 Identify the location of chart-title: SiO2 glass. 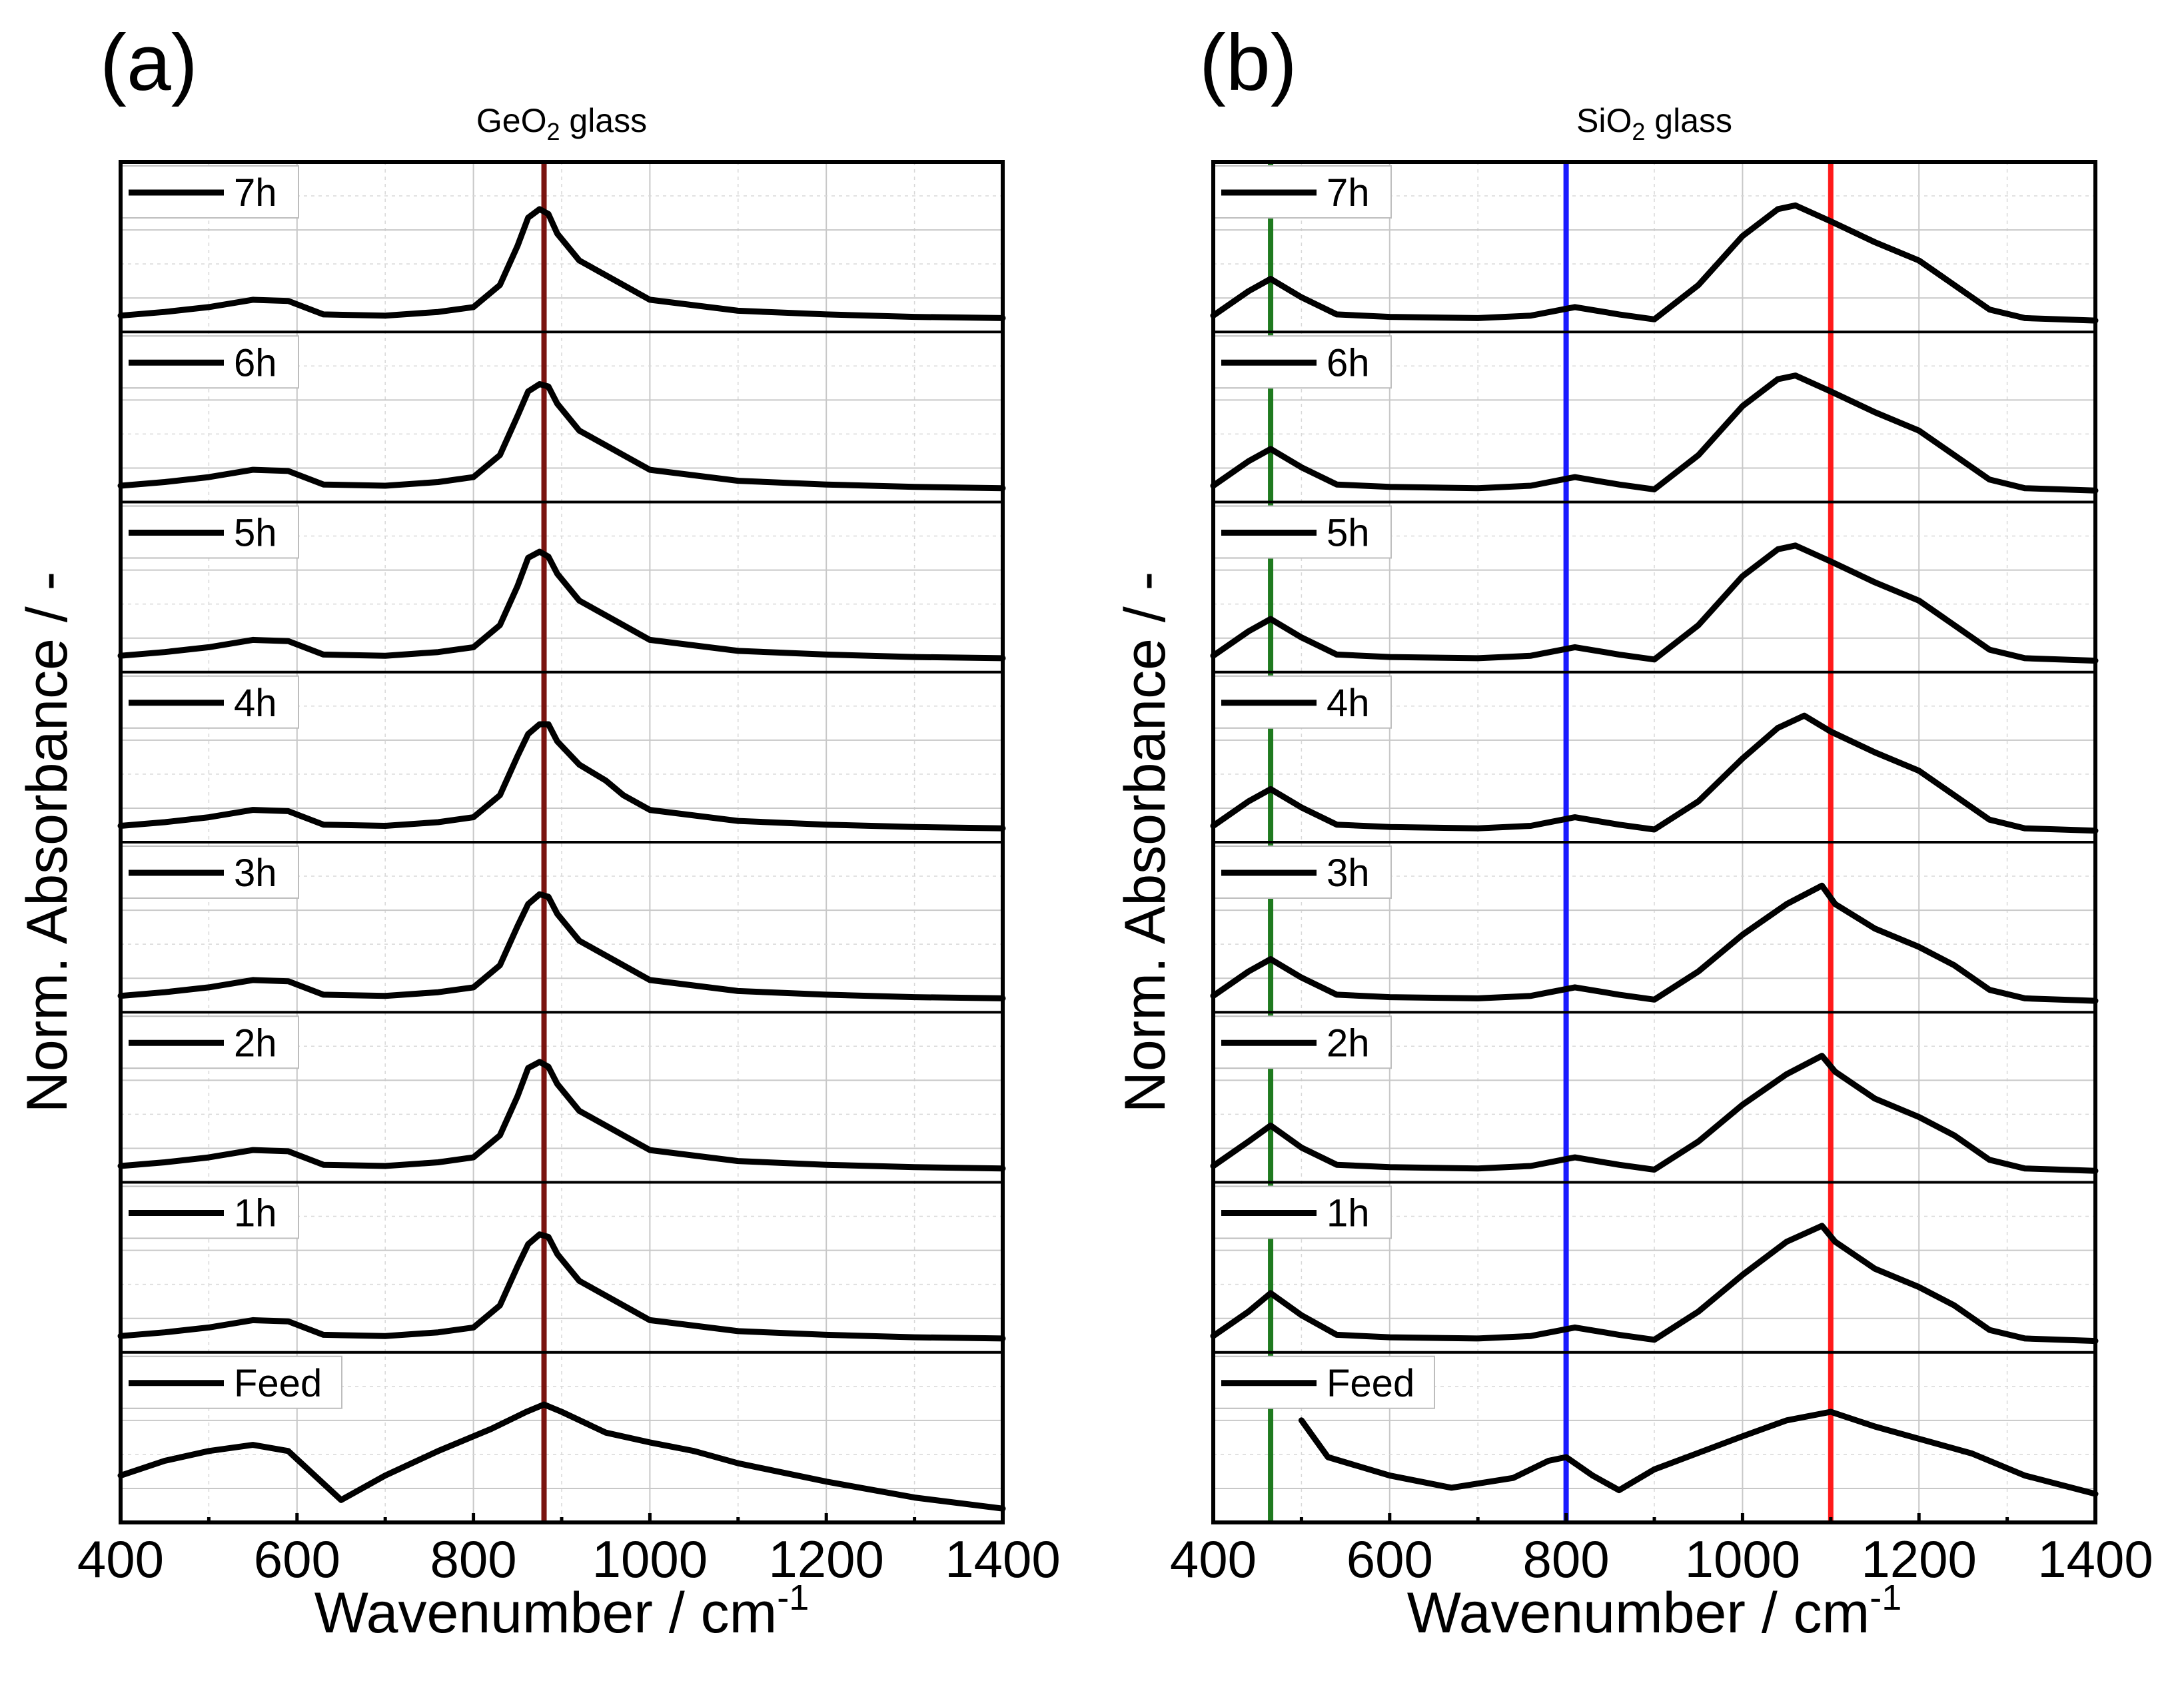
(1654, 123).